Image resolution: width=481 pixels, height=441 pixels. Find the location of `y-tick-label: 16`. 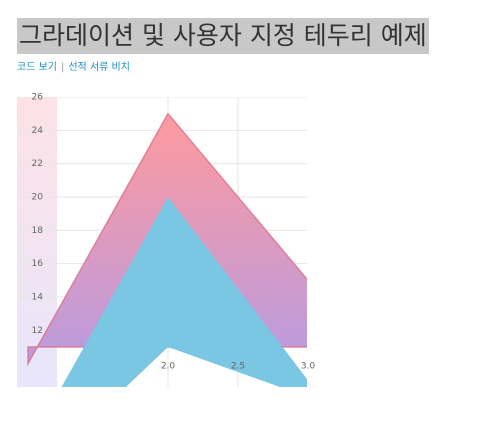

y-tick-label: 16 is located at coordinates (38, 264).